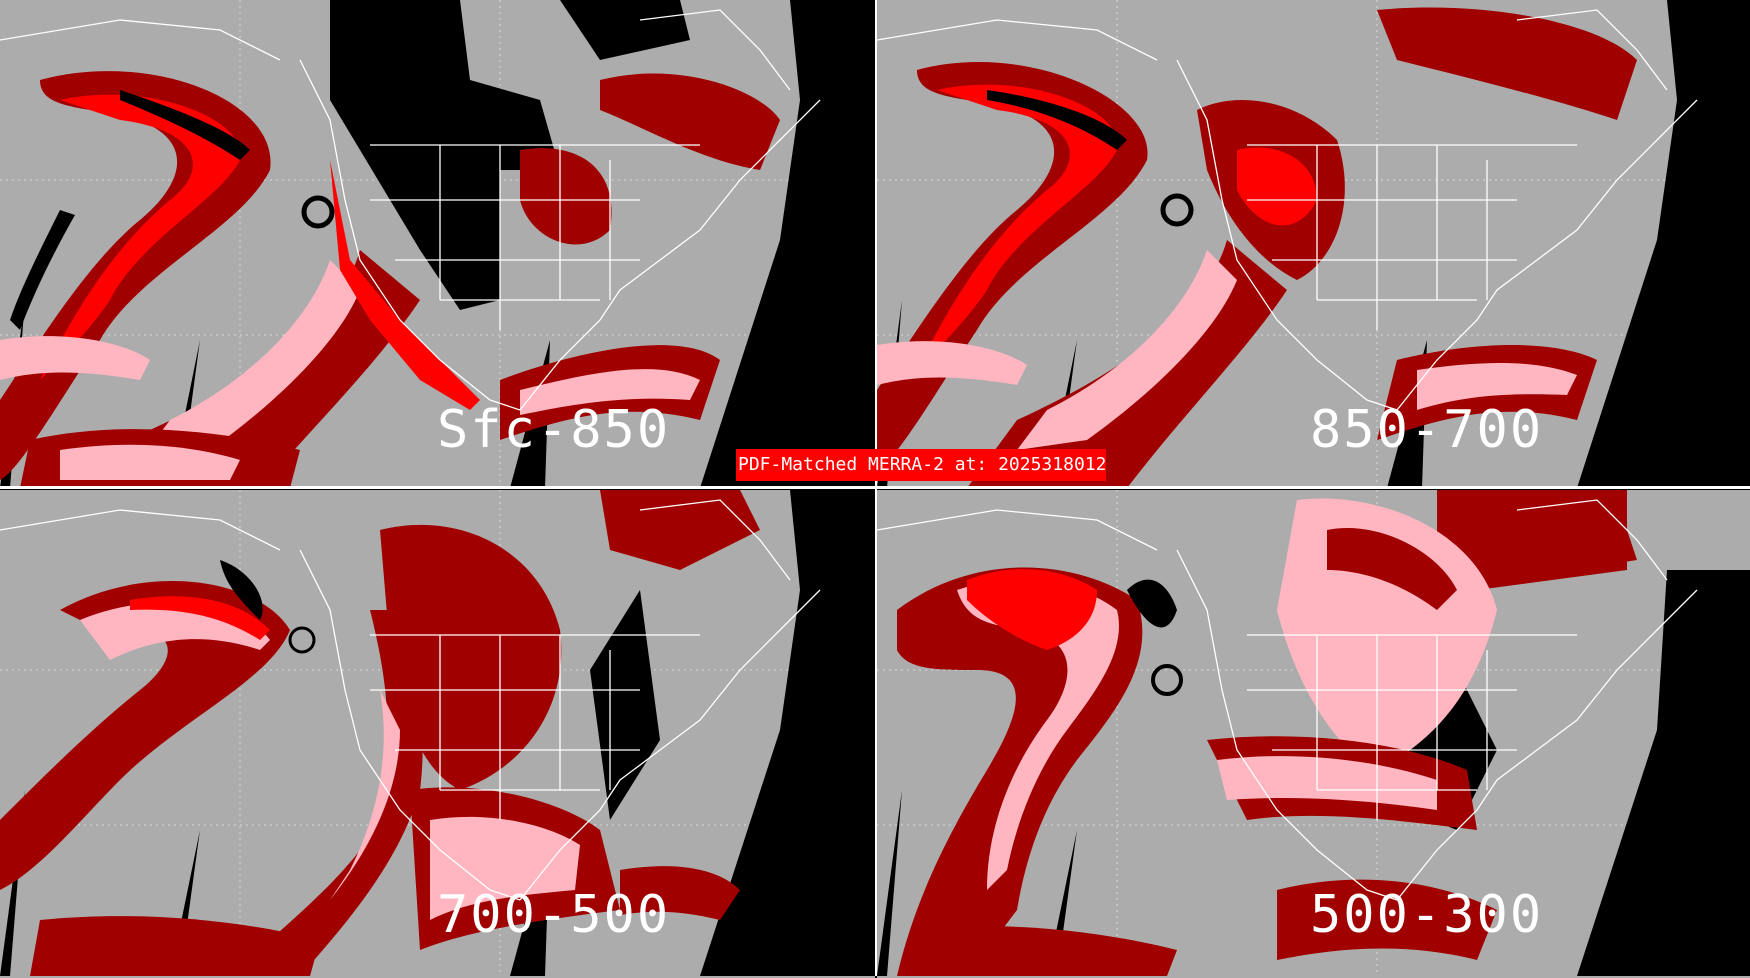 The width and height of the screenshot is (1750, 978). What do you see at coordinates (921, 465) in the screenshot?
I see `title-banner: PDF-Matched MERRA-2 at: 2025318012` at bounding box center [921, 465].